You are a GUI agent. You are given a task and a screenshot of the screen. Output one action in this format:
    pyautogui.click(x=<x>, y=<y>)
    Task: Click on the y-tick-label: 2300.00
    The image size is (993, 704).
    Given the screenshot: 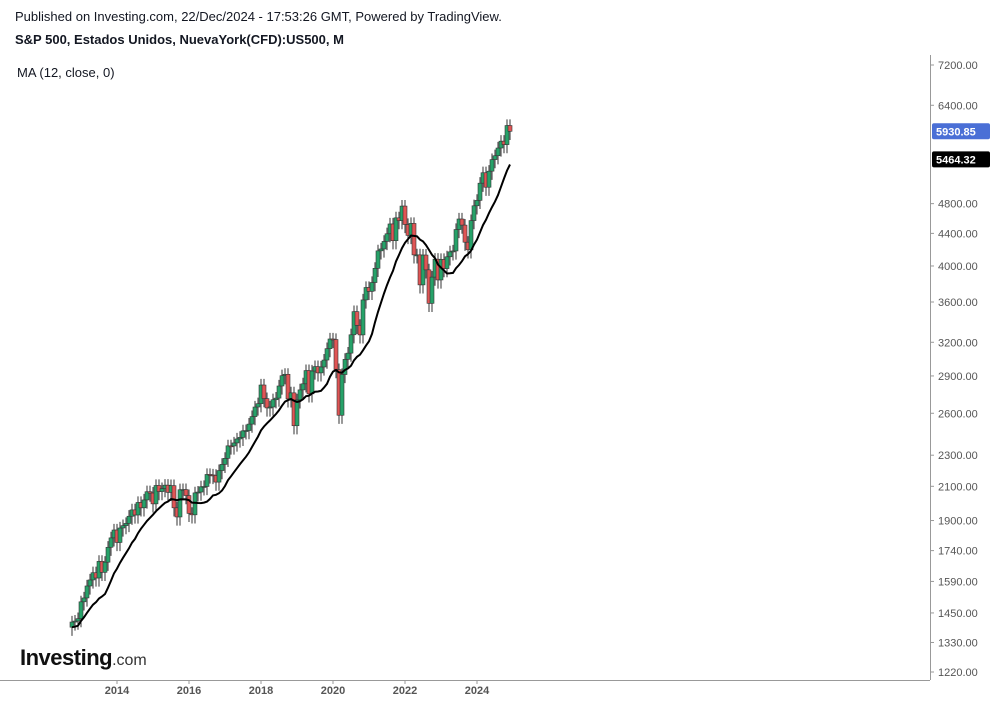 What is the action you would take?
    pyautogui.click(x=958, y=456)
    